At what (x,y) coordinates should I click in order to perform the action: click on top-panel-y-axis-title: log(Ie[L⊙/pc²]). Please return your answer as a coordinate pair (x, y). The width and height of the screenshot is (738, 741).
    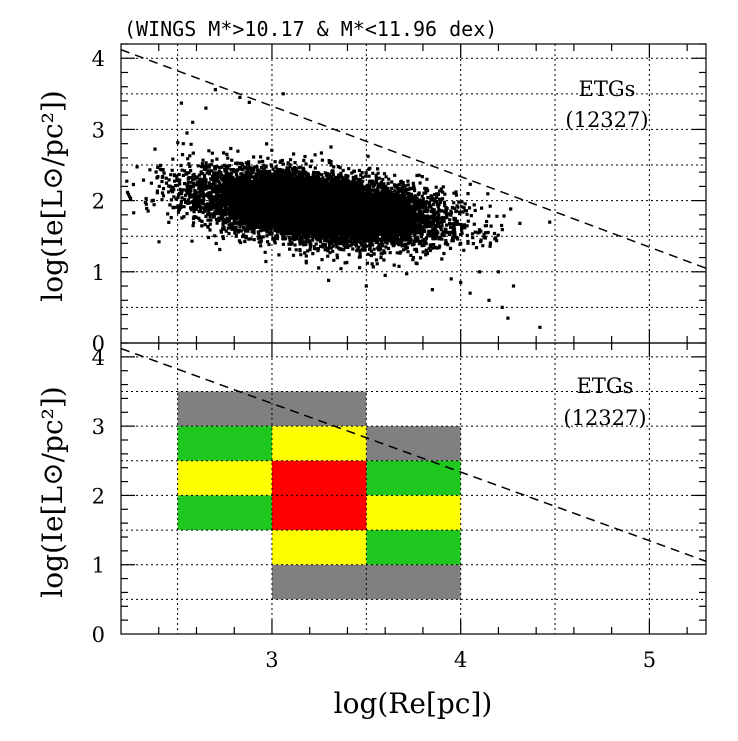
    Looking at the image, I should click on (52, 195).